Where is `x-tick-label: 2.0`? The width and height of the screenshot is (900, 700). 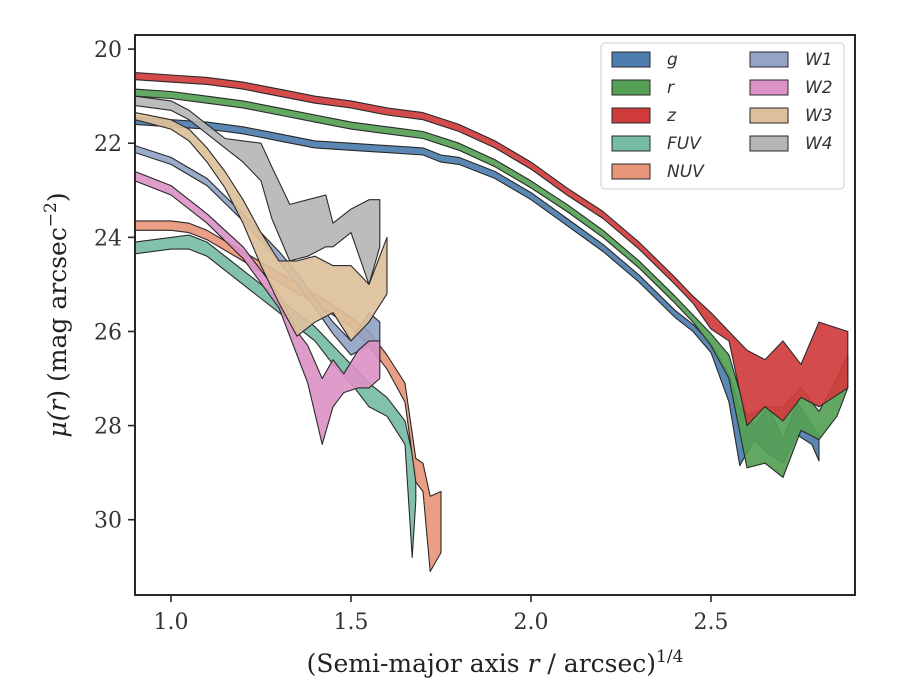 x-tick-label: 2.0 is located at coordinates (531, 622).